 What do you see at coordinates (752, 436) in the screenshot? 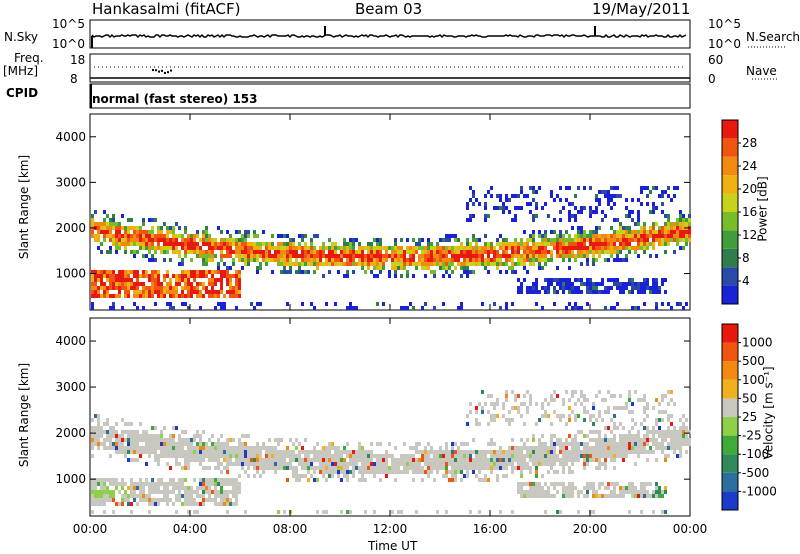
I see `velocity-colorbar-tick-label: -25` at bounding box center [752, 436].